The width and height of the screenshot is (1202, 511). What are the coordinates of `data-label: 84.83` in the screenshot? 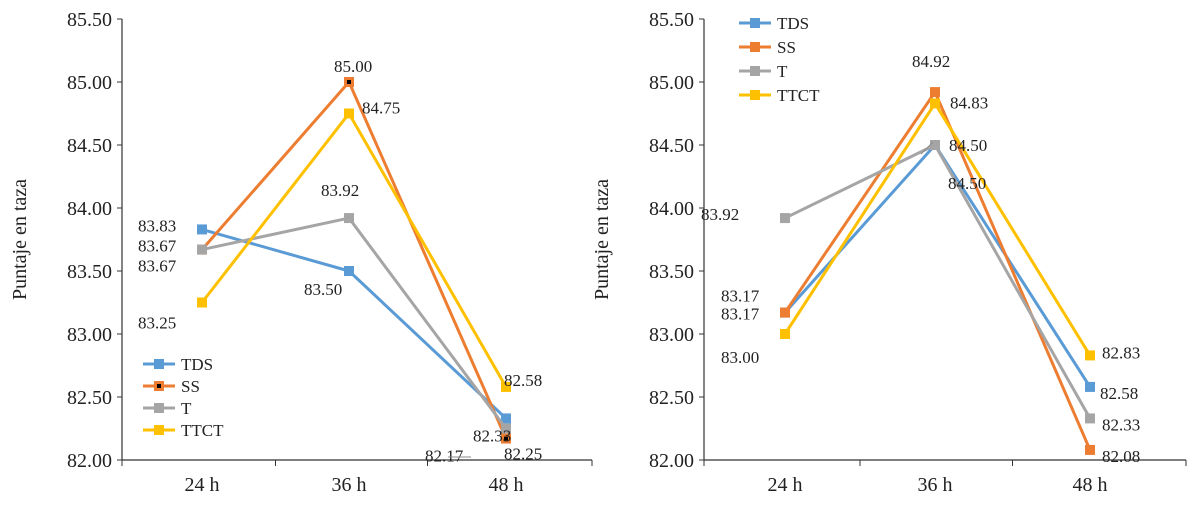 It's located at (969, 102).